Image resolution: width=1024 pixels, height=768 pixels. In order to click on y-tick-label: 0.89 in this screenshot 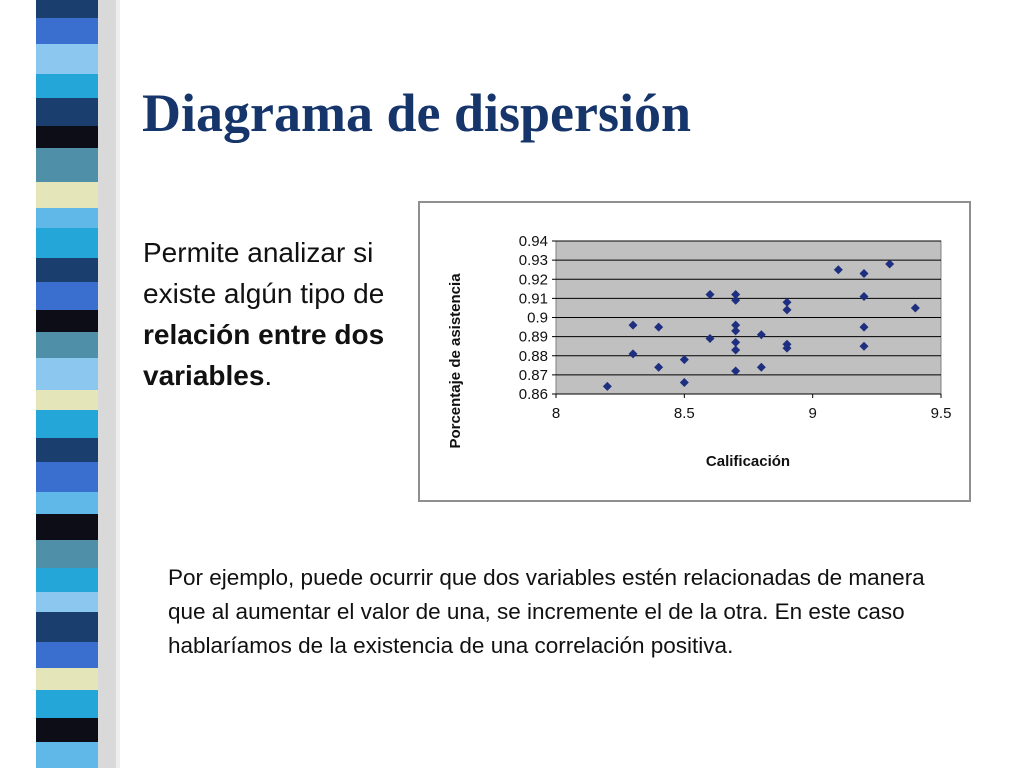, I will do `click(533, 337)`.